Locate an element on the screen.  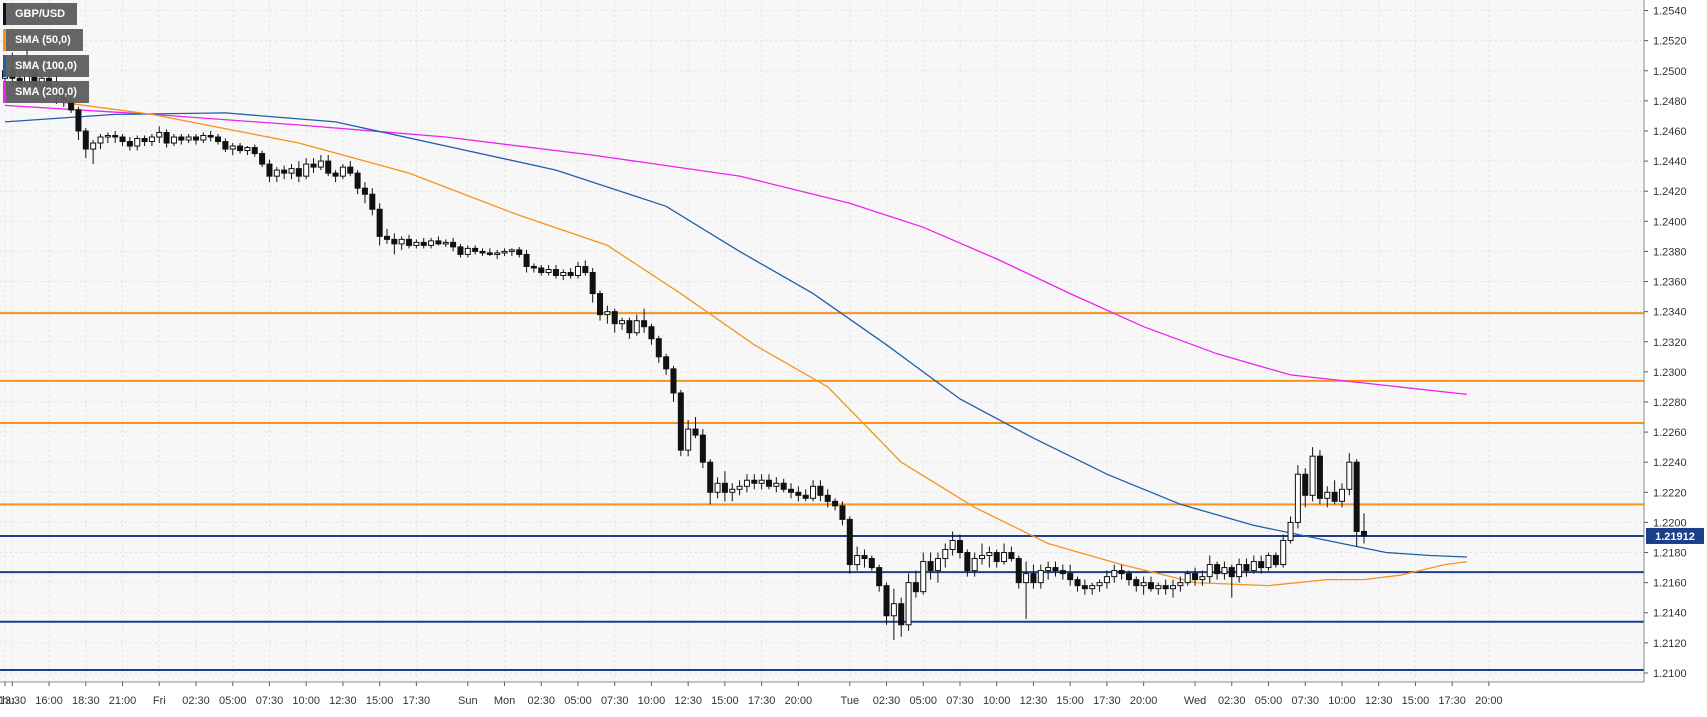
x-tick-label: 02:30 is located at coordinates (196, 701).